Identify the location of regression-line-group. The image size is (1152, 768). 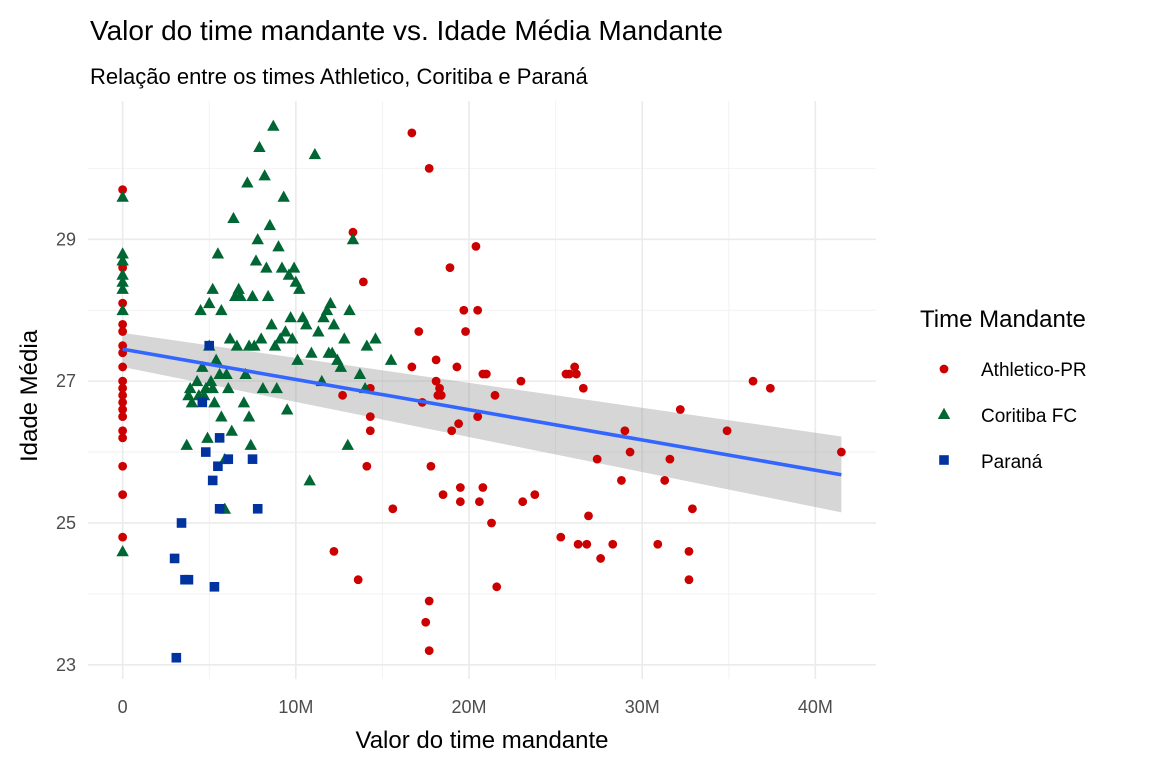
(482, 412).